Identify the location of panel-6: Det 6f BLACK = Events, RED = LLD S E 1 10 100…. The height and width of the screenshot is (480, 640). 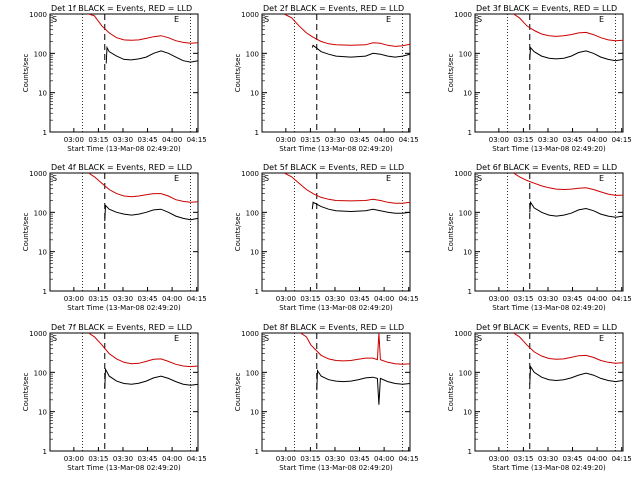
(539, 237).